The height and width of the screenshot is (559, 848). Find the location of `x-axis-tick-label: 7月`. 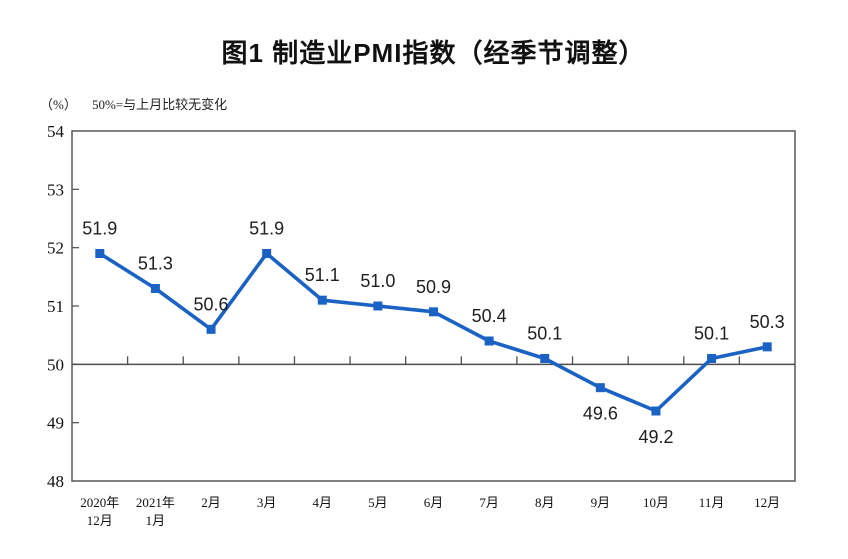

x-axis-tick-label: 7月 is located at coordinates (489, 502).